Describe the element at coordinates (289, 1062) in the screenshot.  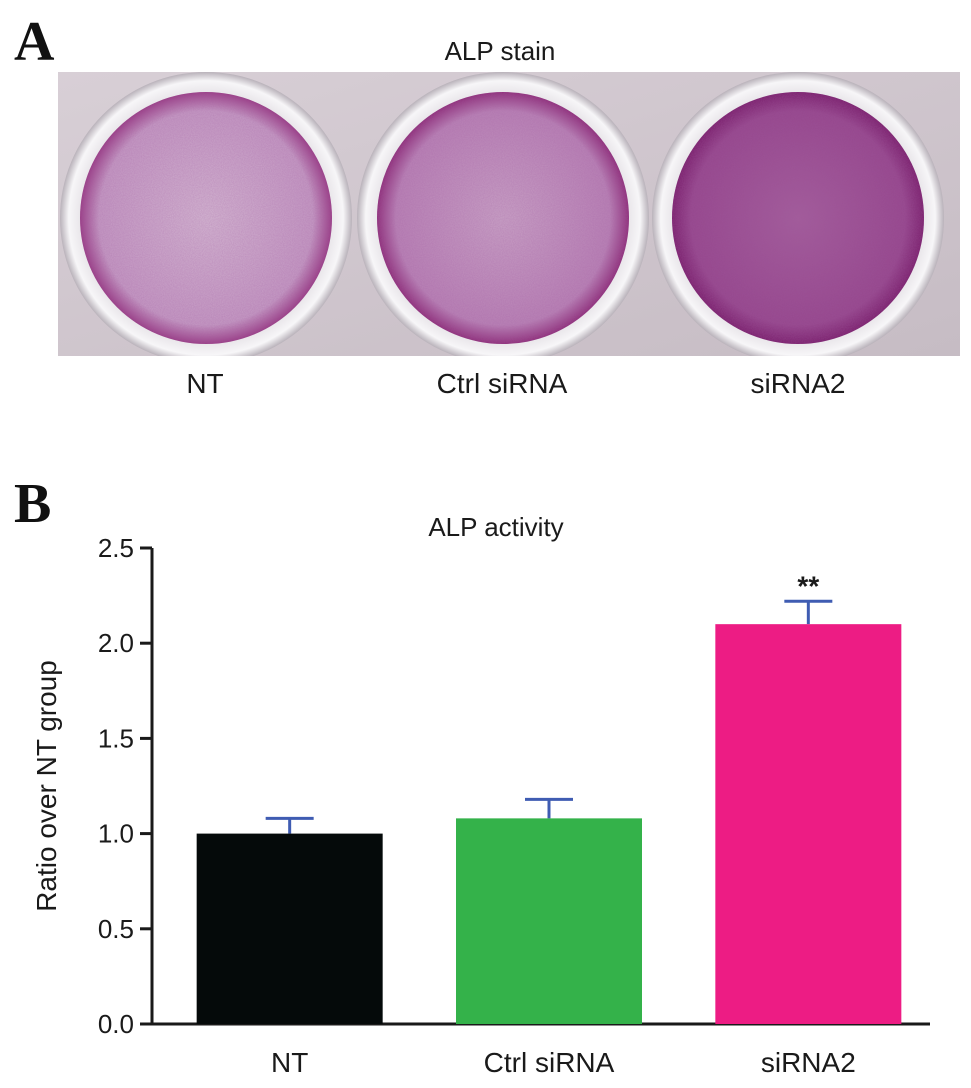
I see `x-tick-label-nt: NT` at that location.